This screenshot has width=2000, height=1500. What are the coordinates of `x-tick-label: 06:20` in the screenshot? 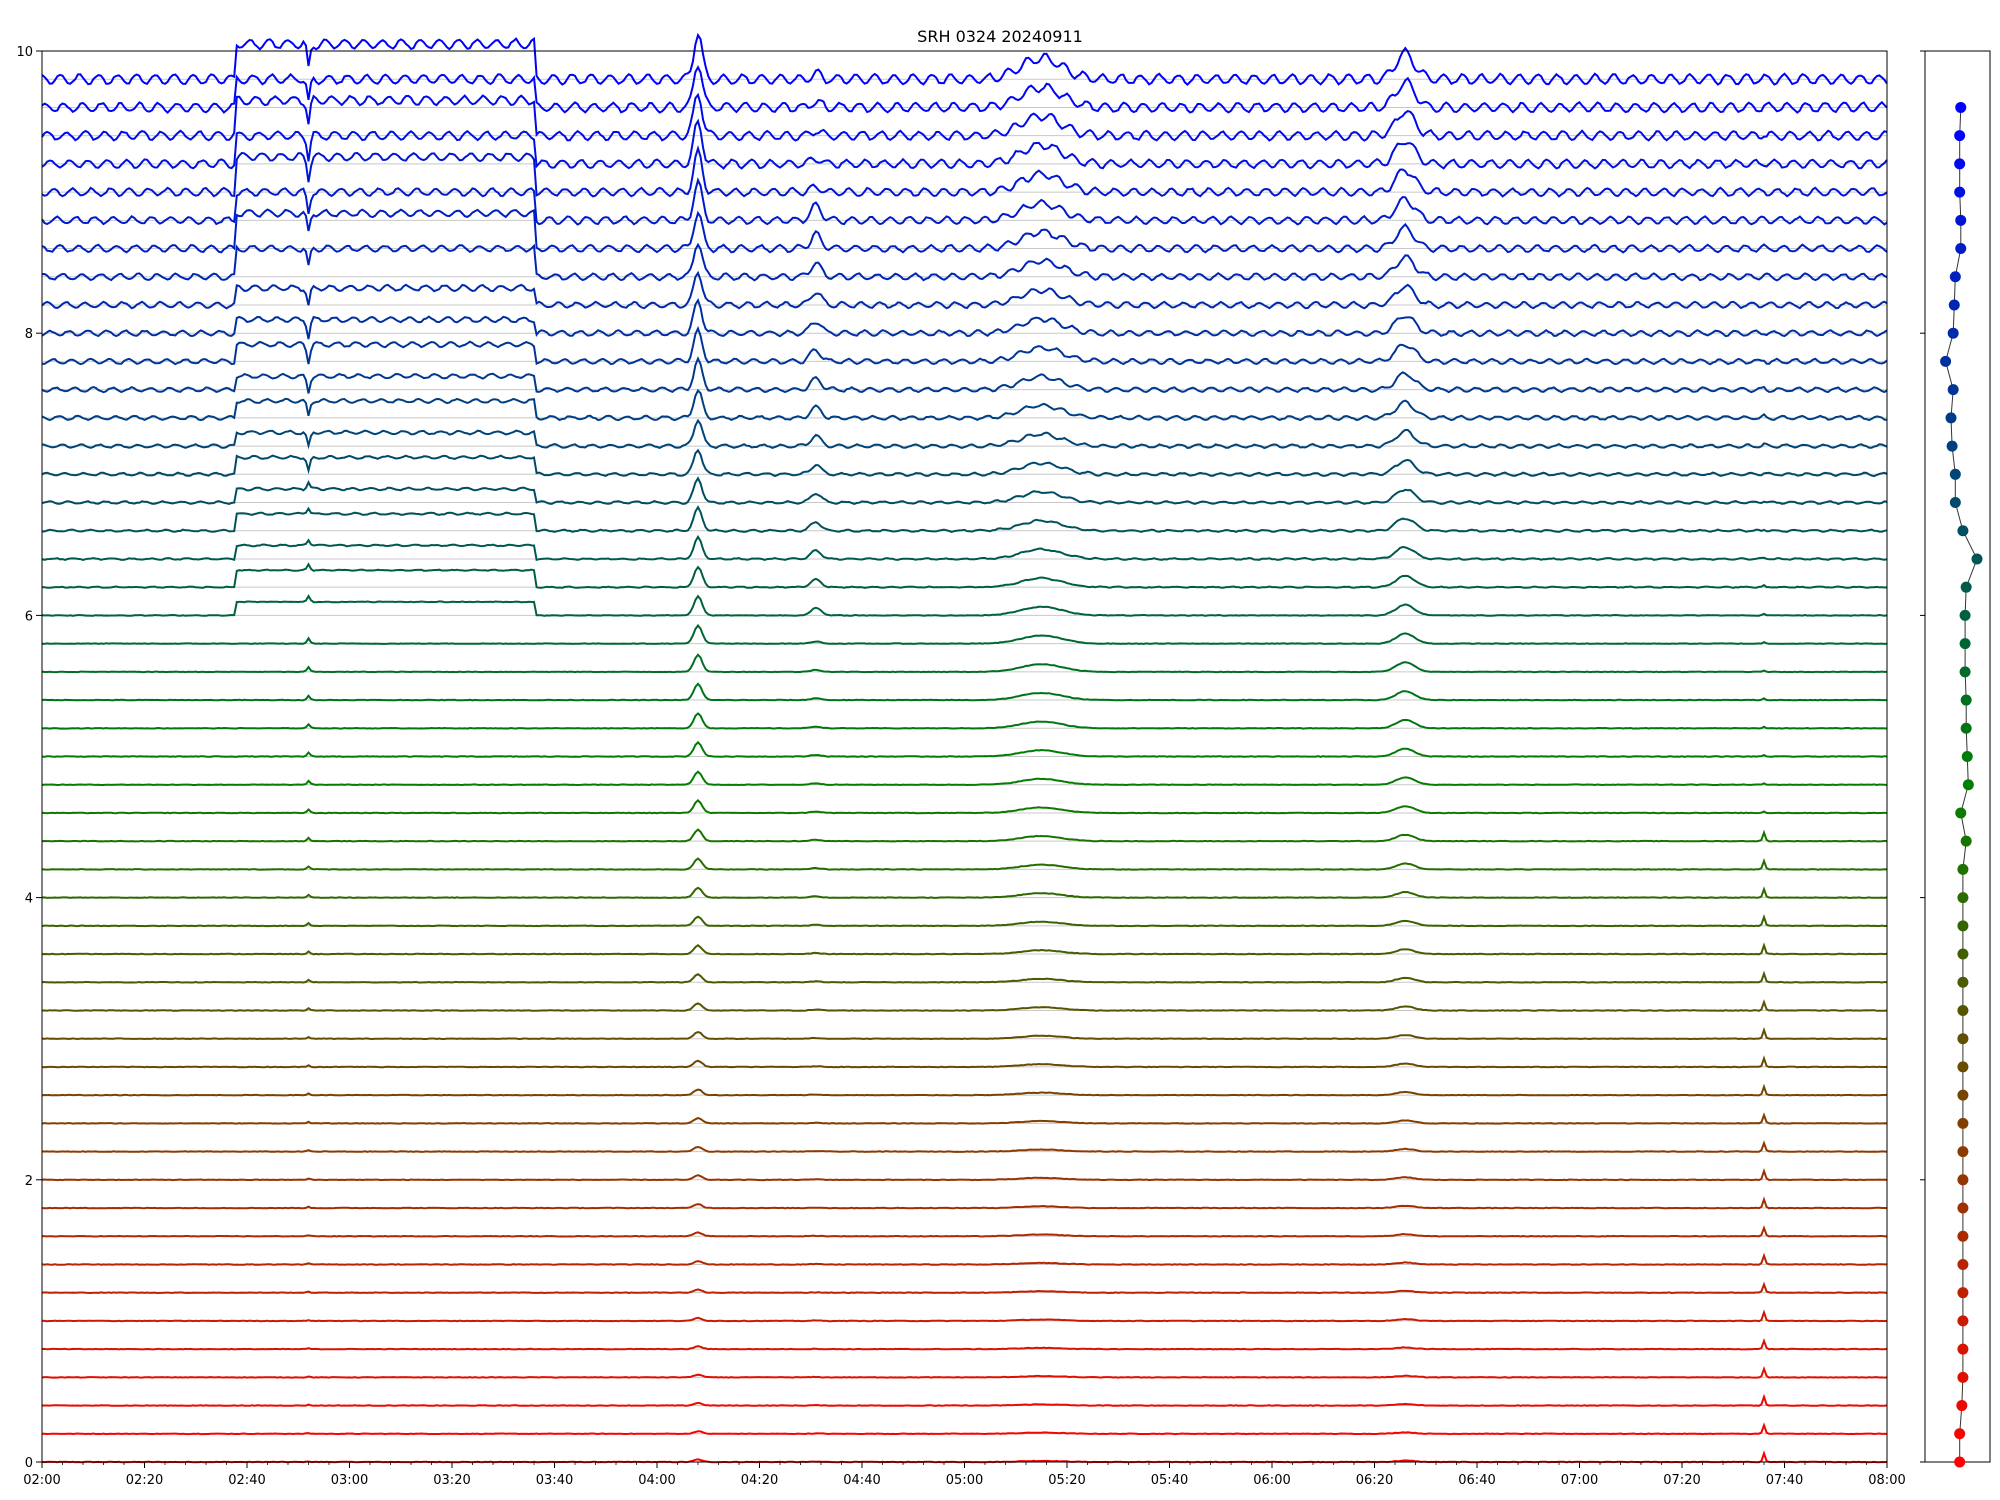 It's located at (1374, 1480).